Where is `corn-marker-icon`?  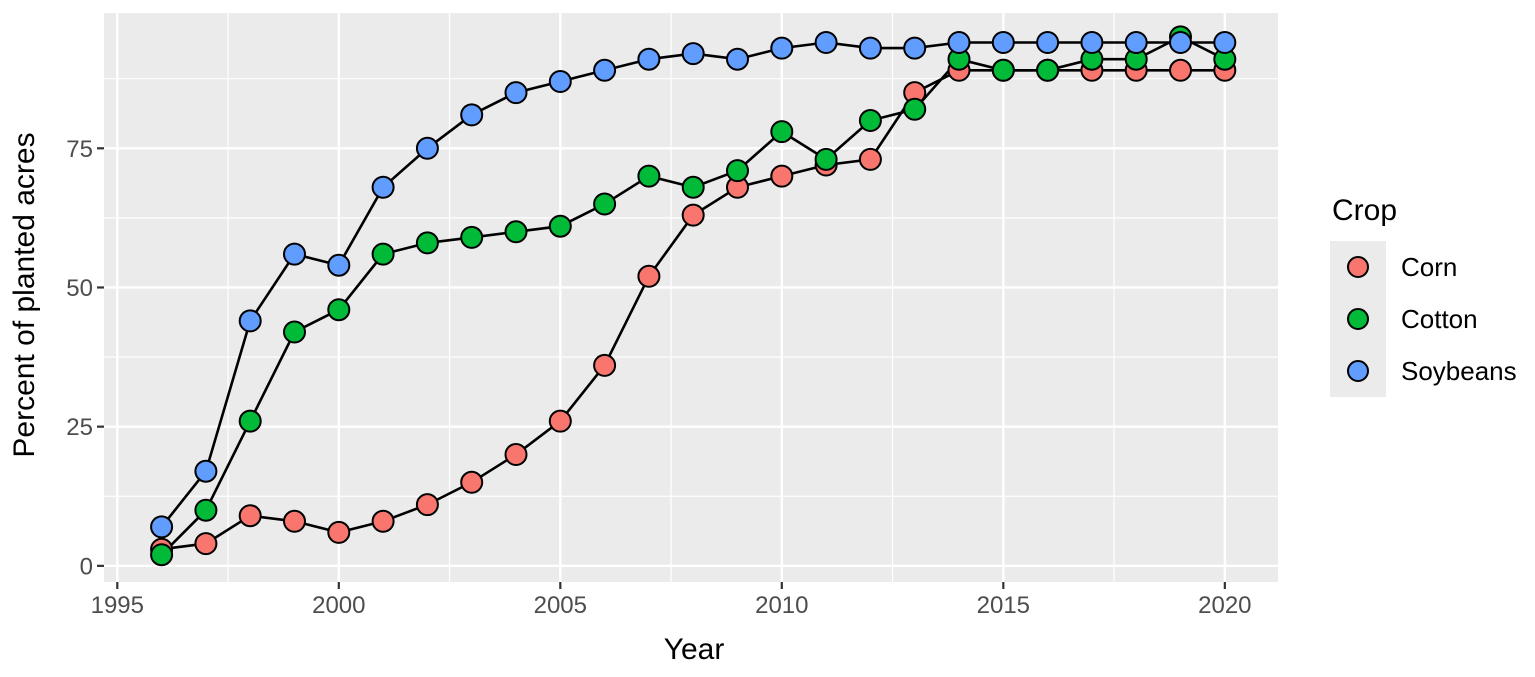
corn-marker-icon is located at coordinates (1358, 267).